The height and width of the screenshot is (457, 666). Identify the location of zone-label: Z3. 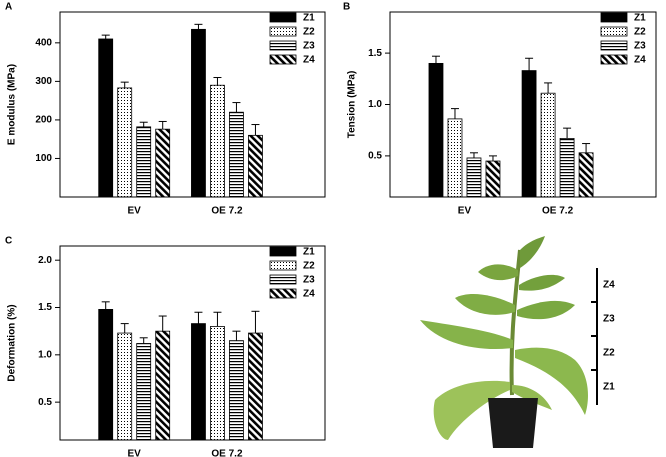
(609, 319).